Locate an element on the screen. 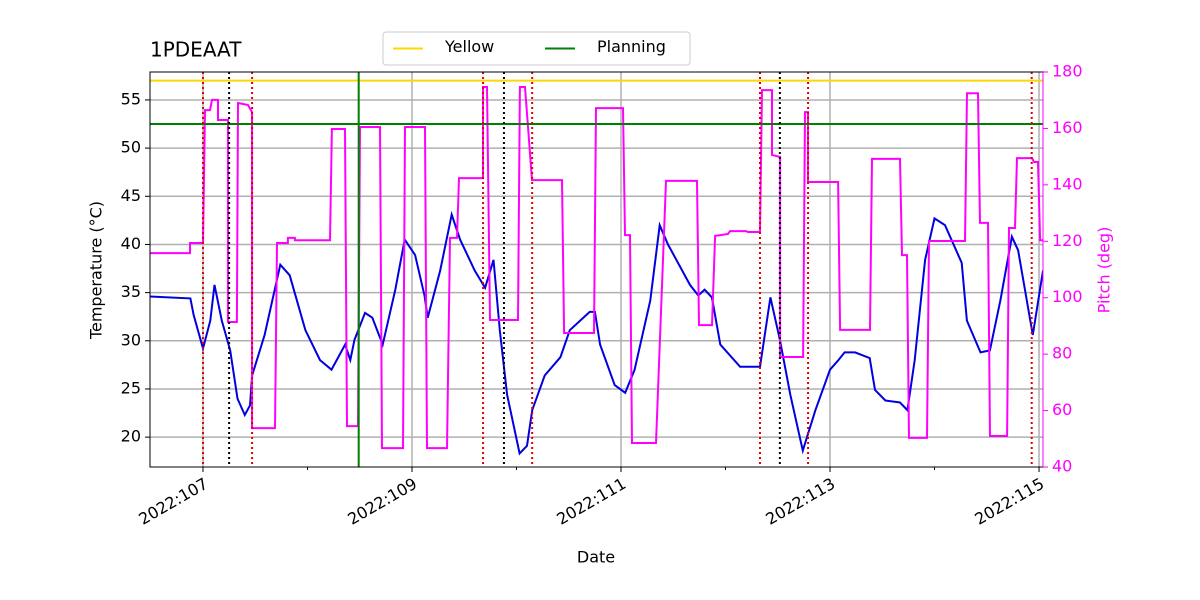 This screenshot has width=1200, height=600. y-tick-label: 50 is located at coordinates (131, 147).